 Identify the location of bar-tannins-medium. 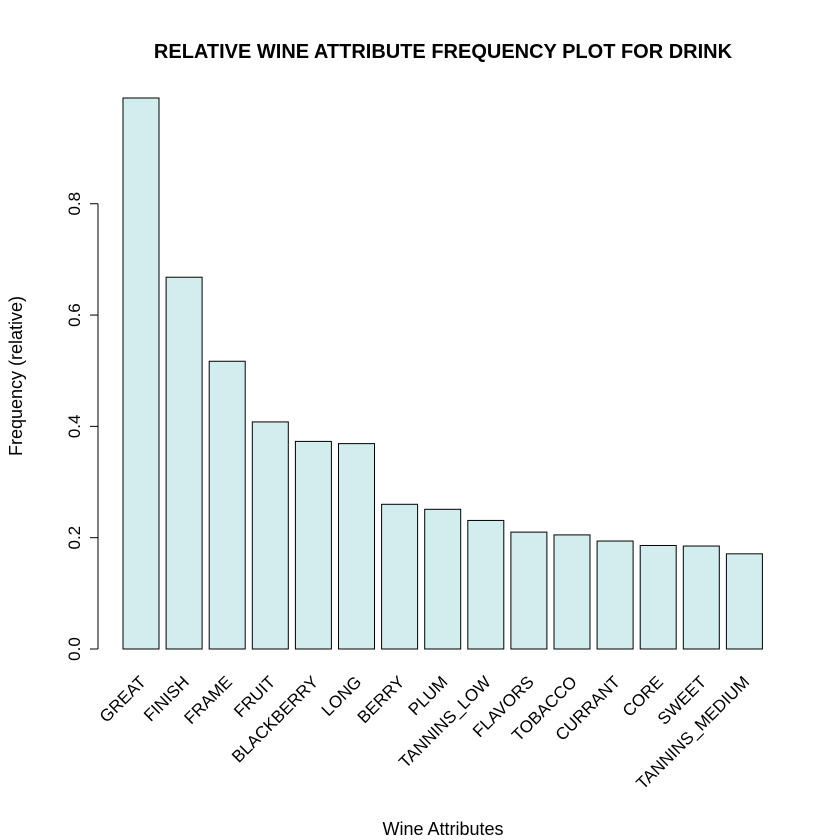
(744, 601).